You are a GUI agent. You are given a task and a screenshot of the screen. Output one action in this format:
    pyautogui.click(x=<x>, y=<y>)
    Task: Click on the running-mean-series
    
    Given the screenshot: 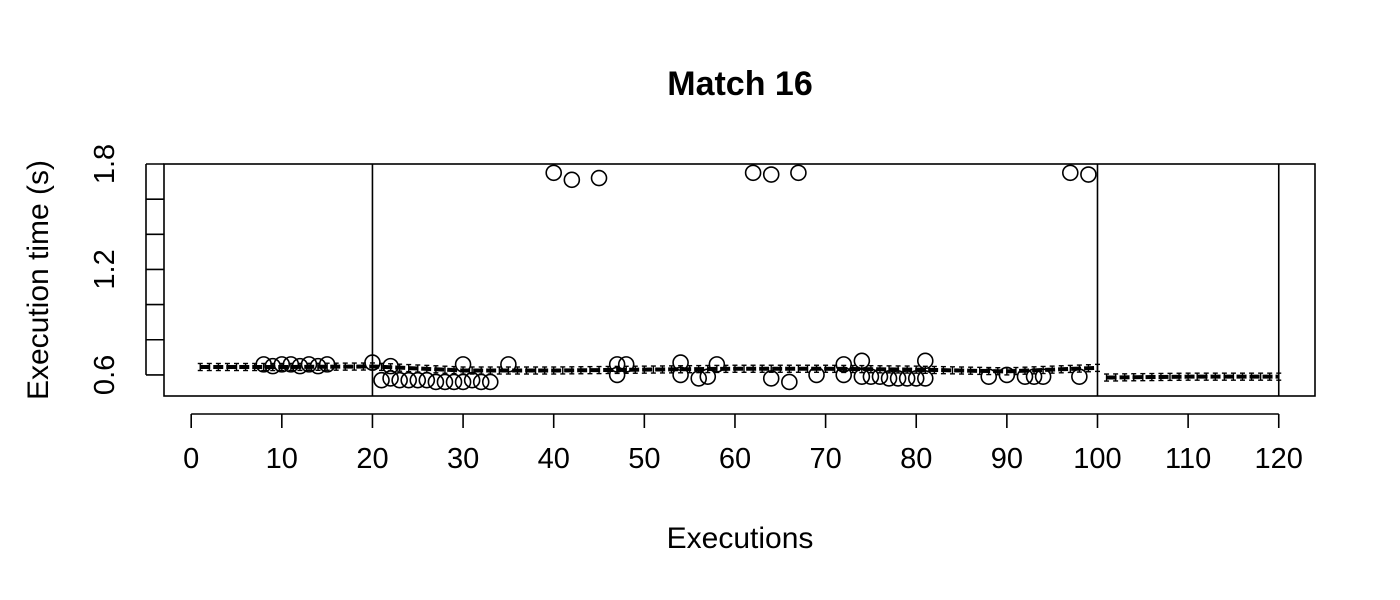 What is the action you would take?
    pyautogui.click(x=739, y=372)
    